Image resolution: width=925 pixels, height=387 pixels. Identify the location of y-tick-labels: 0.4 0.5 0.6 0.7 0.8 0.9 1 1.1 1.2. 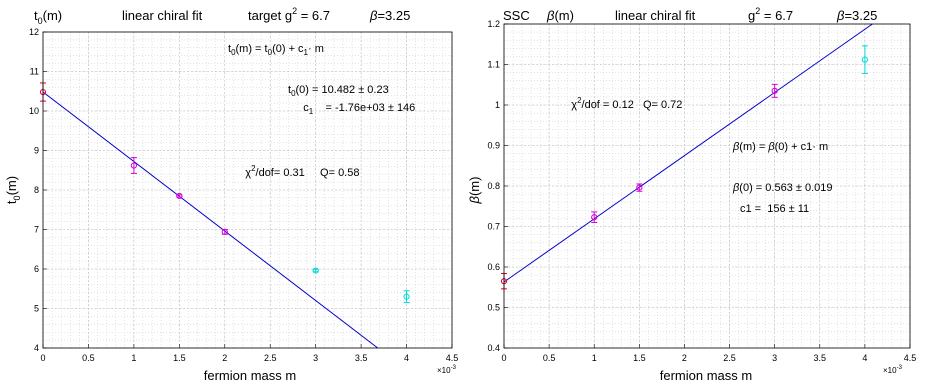
(497, 186).